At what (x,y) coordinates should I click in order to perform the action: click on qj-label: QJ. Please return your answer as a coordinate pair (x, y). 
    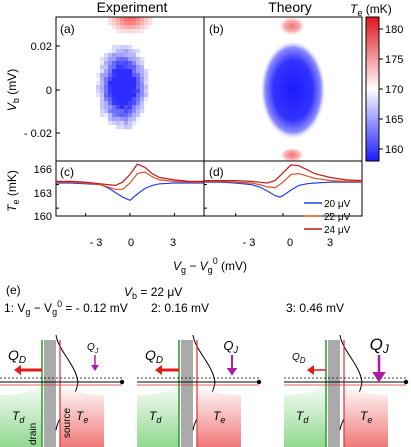
    Looking at the image, I should click on (380, 345).